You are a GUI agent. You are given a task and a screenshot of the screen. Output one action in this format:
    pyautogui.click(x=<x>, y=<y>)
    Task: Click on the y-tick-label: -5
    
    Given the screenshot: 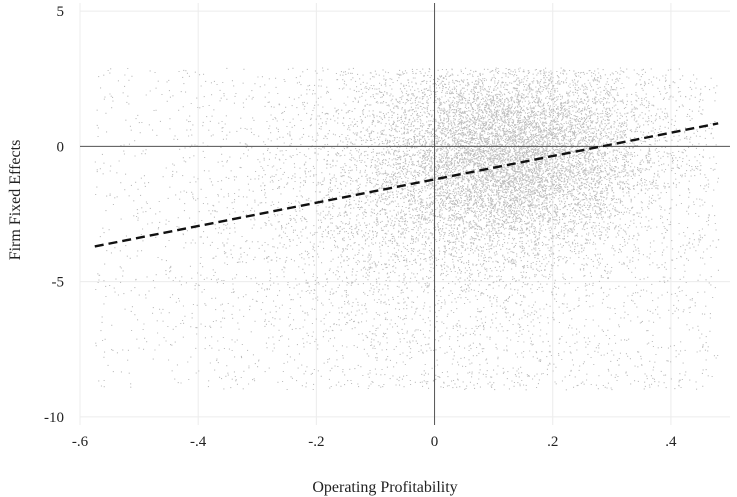 What is the action you would take?
    pyautogui.click(x=58, y=283)
    